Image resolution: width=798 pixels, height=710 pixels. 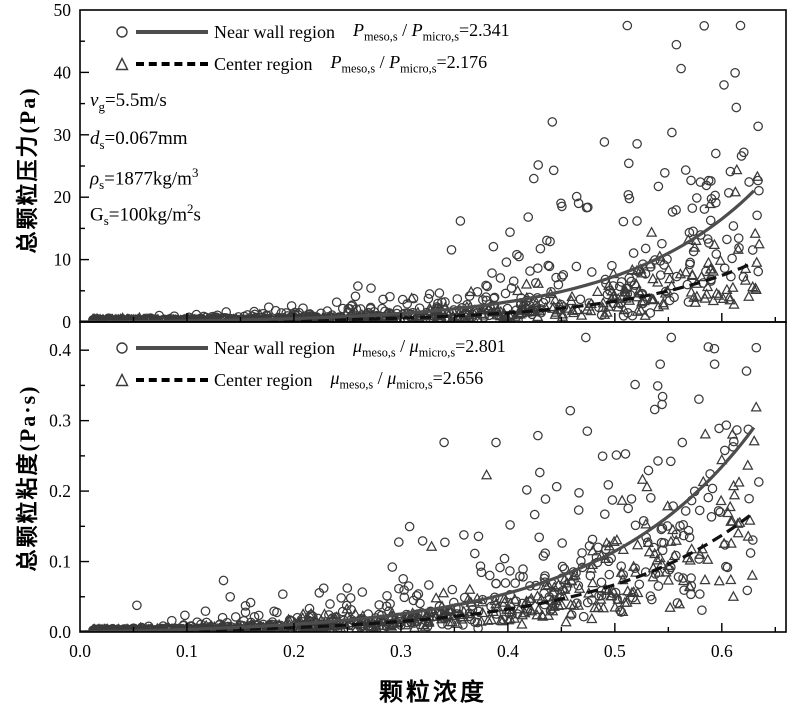 I want to click on text-part: meso,s, so click(x=379, y=352).